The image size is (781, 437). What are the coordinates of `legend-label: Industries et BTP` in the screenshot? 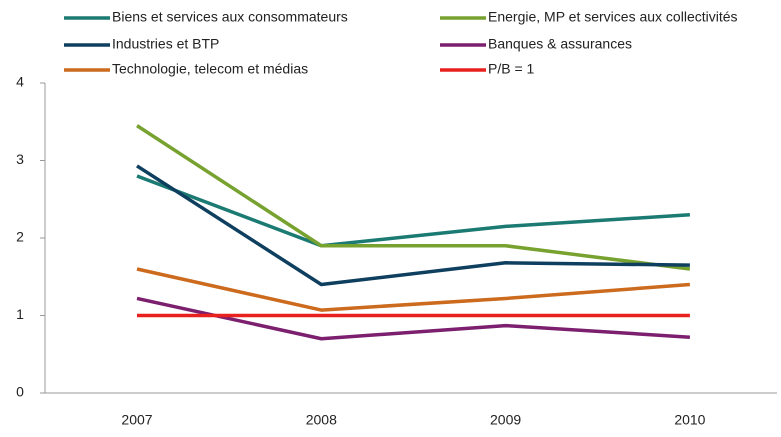 It's located at (165, 44).